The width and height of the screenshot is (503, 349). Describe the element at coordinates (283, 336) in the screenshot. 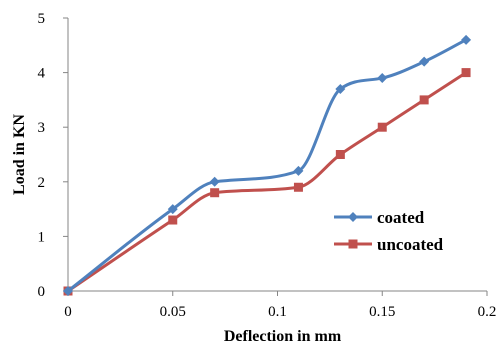

I see `x-axis-title: Deflection in mm` at that location.